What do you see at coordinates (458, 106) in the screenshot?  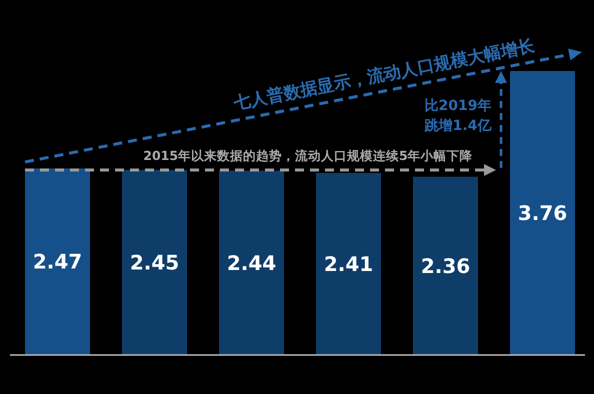 I see `annotation: 比2019年` at bounding box center [458, 106].